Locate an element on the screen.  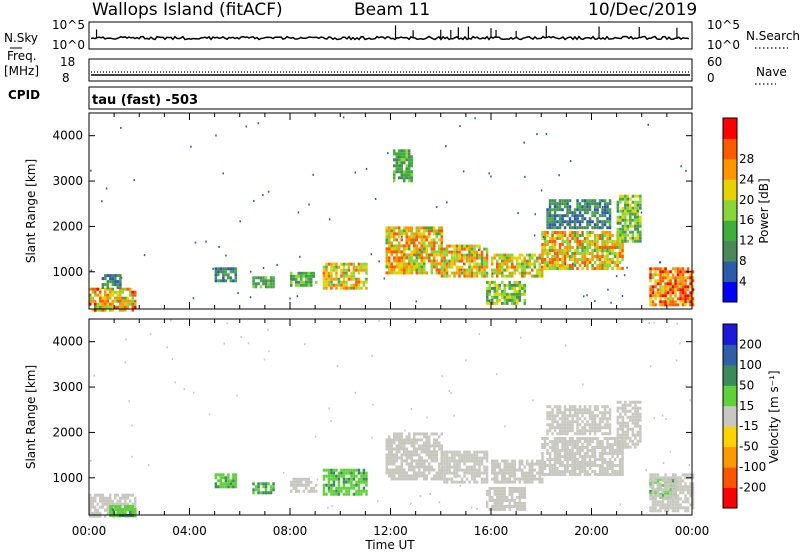
y-tick-label: 1000 is located at coordinates (67, 478).